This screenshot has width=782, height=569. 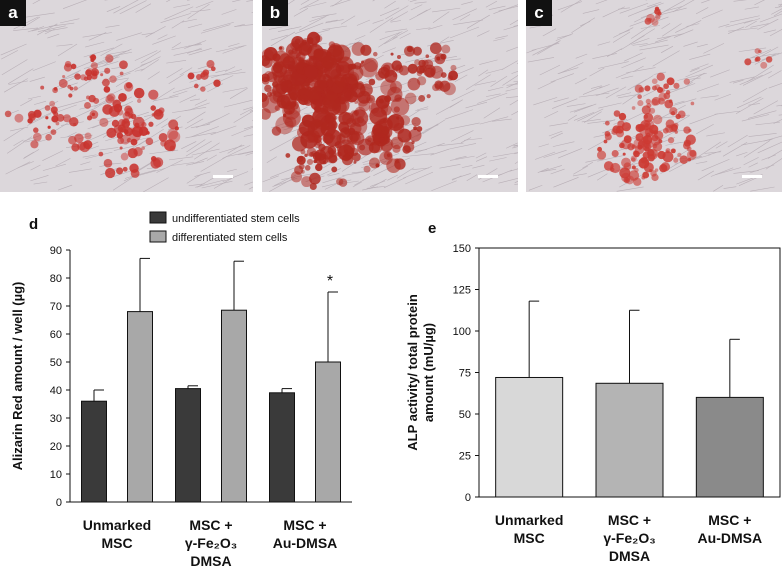 I want to click on legend-label: differentiated stem cells, so click(x=230, y=238).